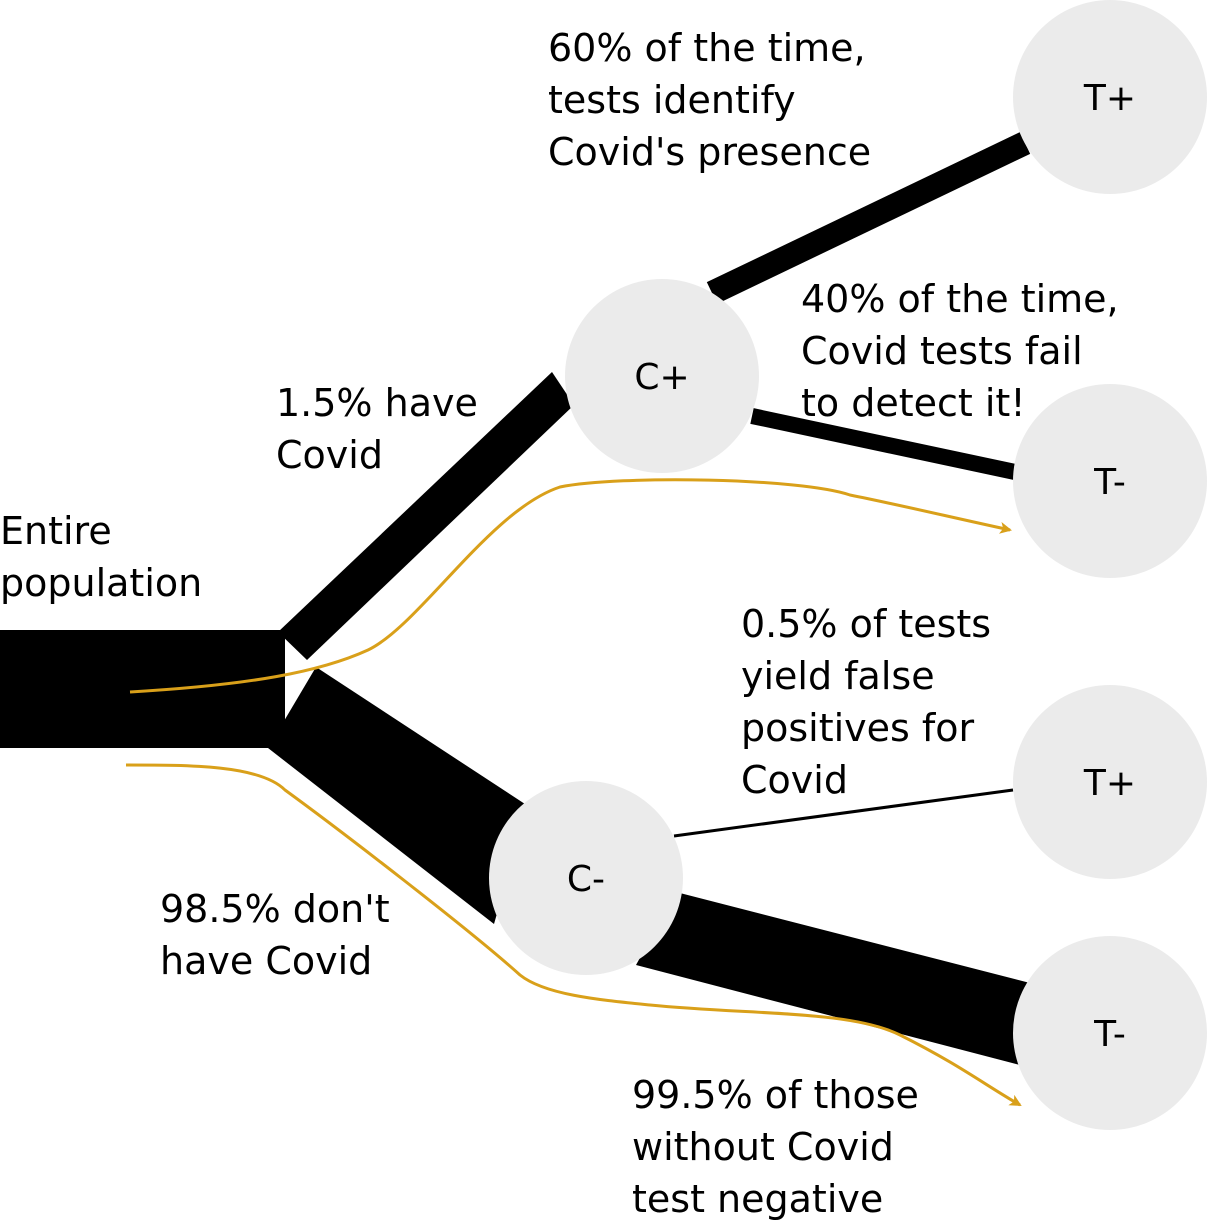  I want to click on have-covid-label: 1.5% have Covid, so click(383, 429).